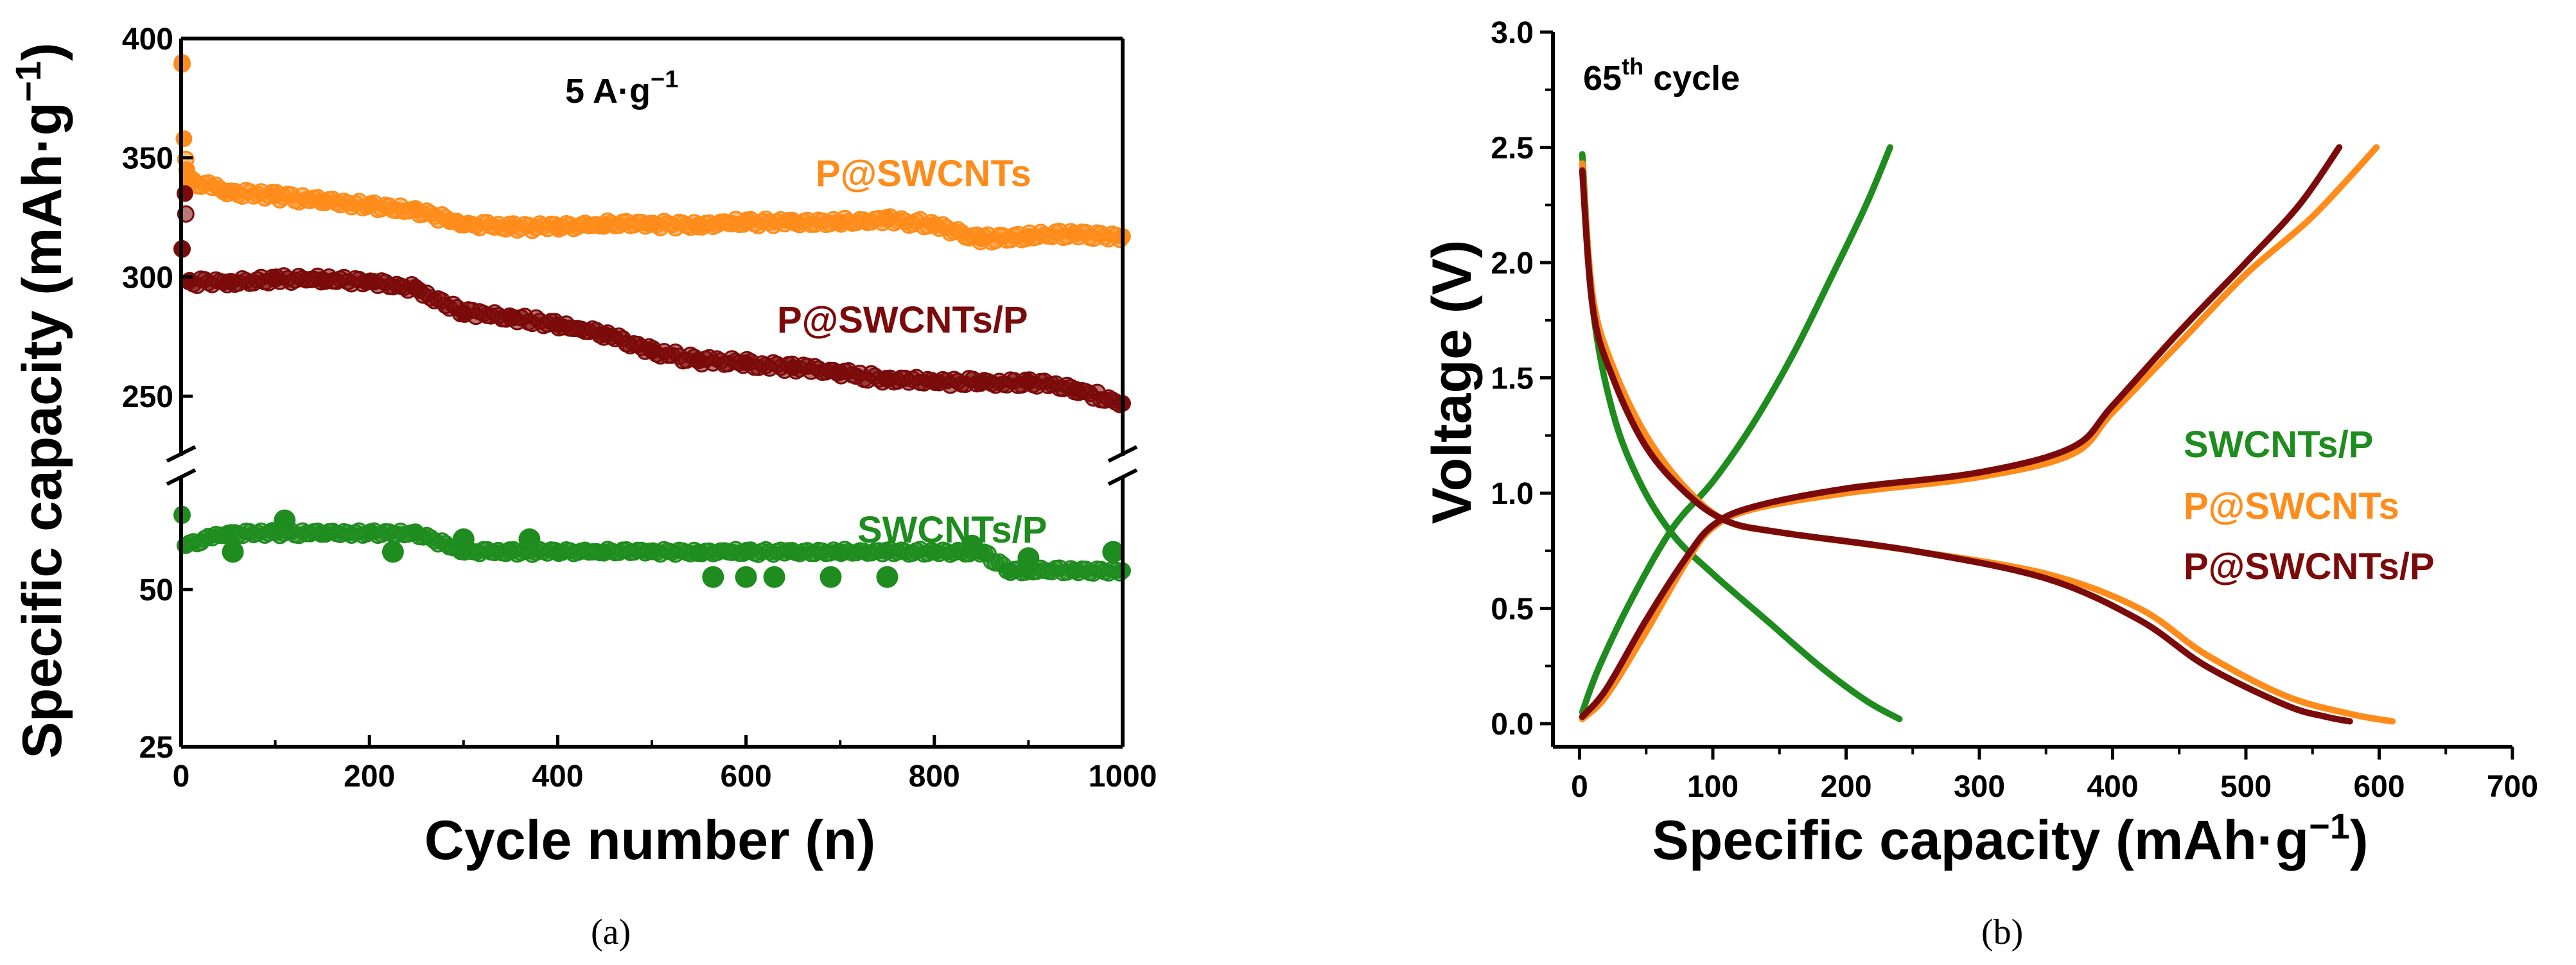  I want to click on panel-a-rate-annotation: 5 A·g−1, so click(621, 88).